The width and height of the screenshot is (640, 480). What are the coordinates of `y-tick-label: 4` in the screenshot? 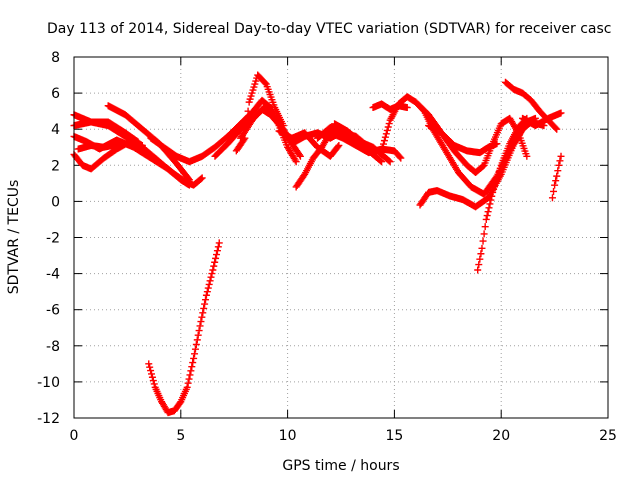 It's located at (55, 130).